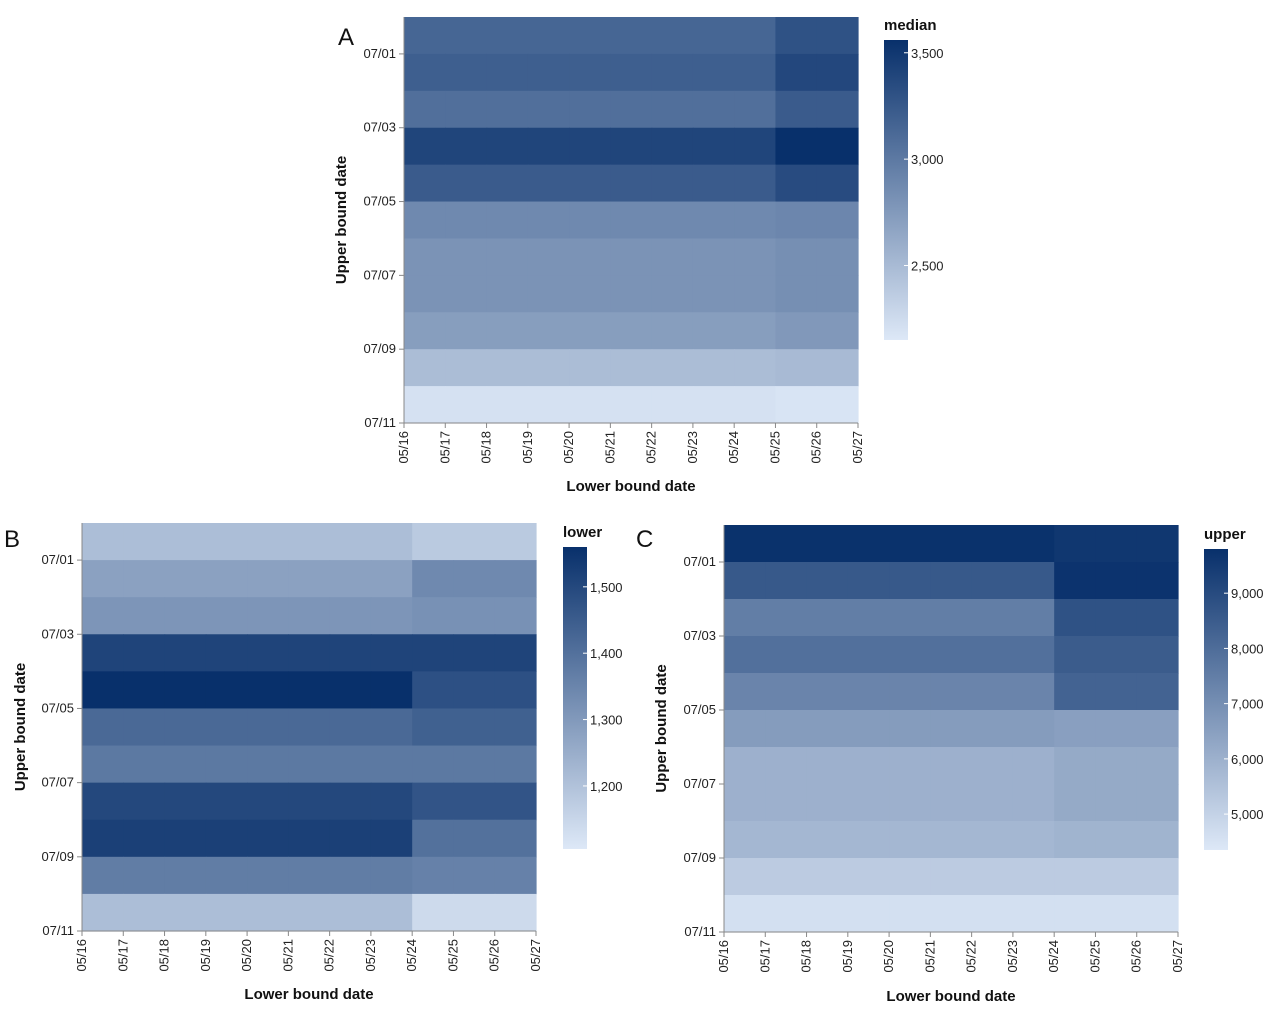 Image resolution: width=1280 pixels, height=1015 pixels. I want to click on legend-tick-label: 3,000, so click(927, 159).